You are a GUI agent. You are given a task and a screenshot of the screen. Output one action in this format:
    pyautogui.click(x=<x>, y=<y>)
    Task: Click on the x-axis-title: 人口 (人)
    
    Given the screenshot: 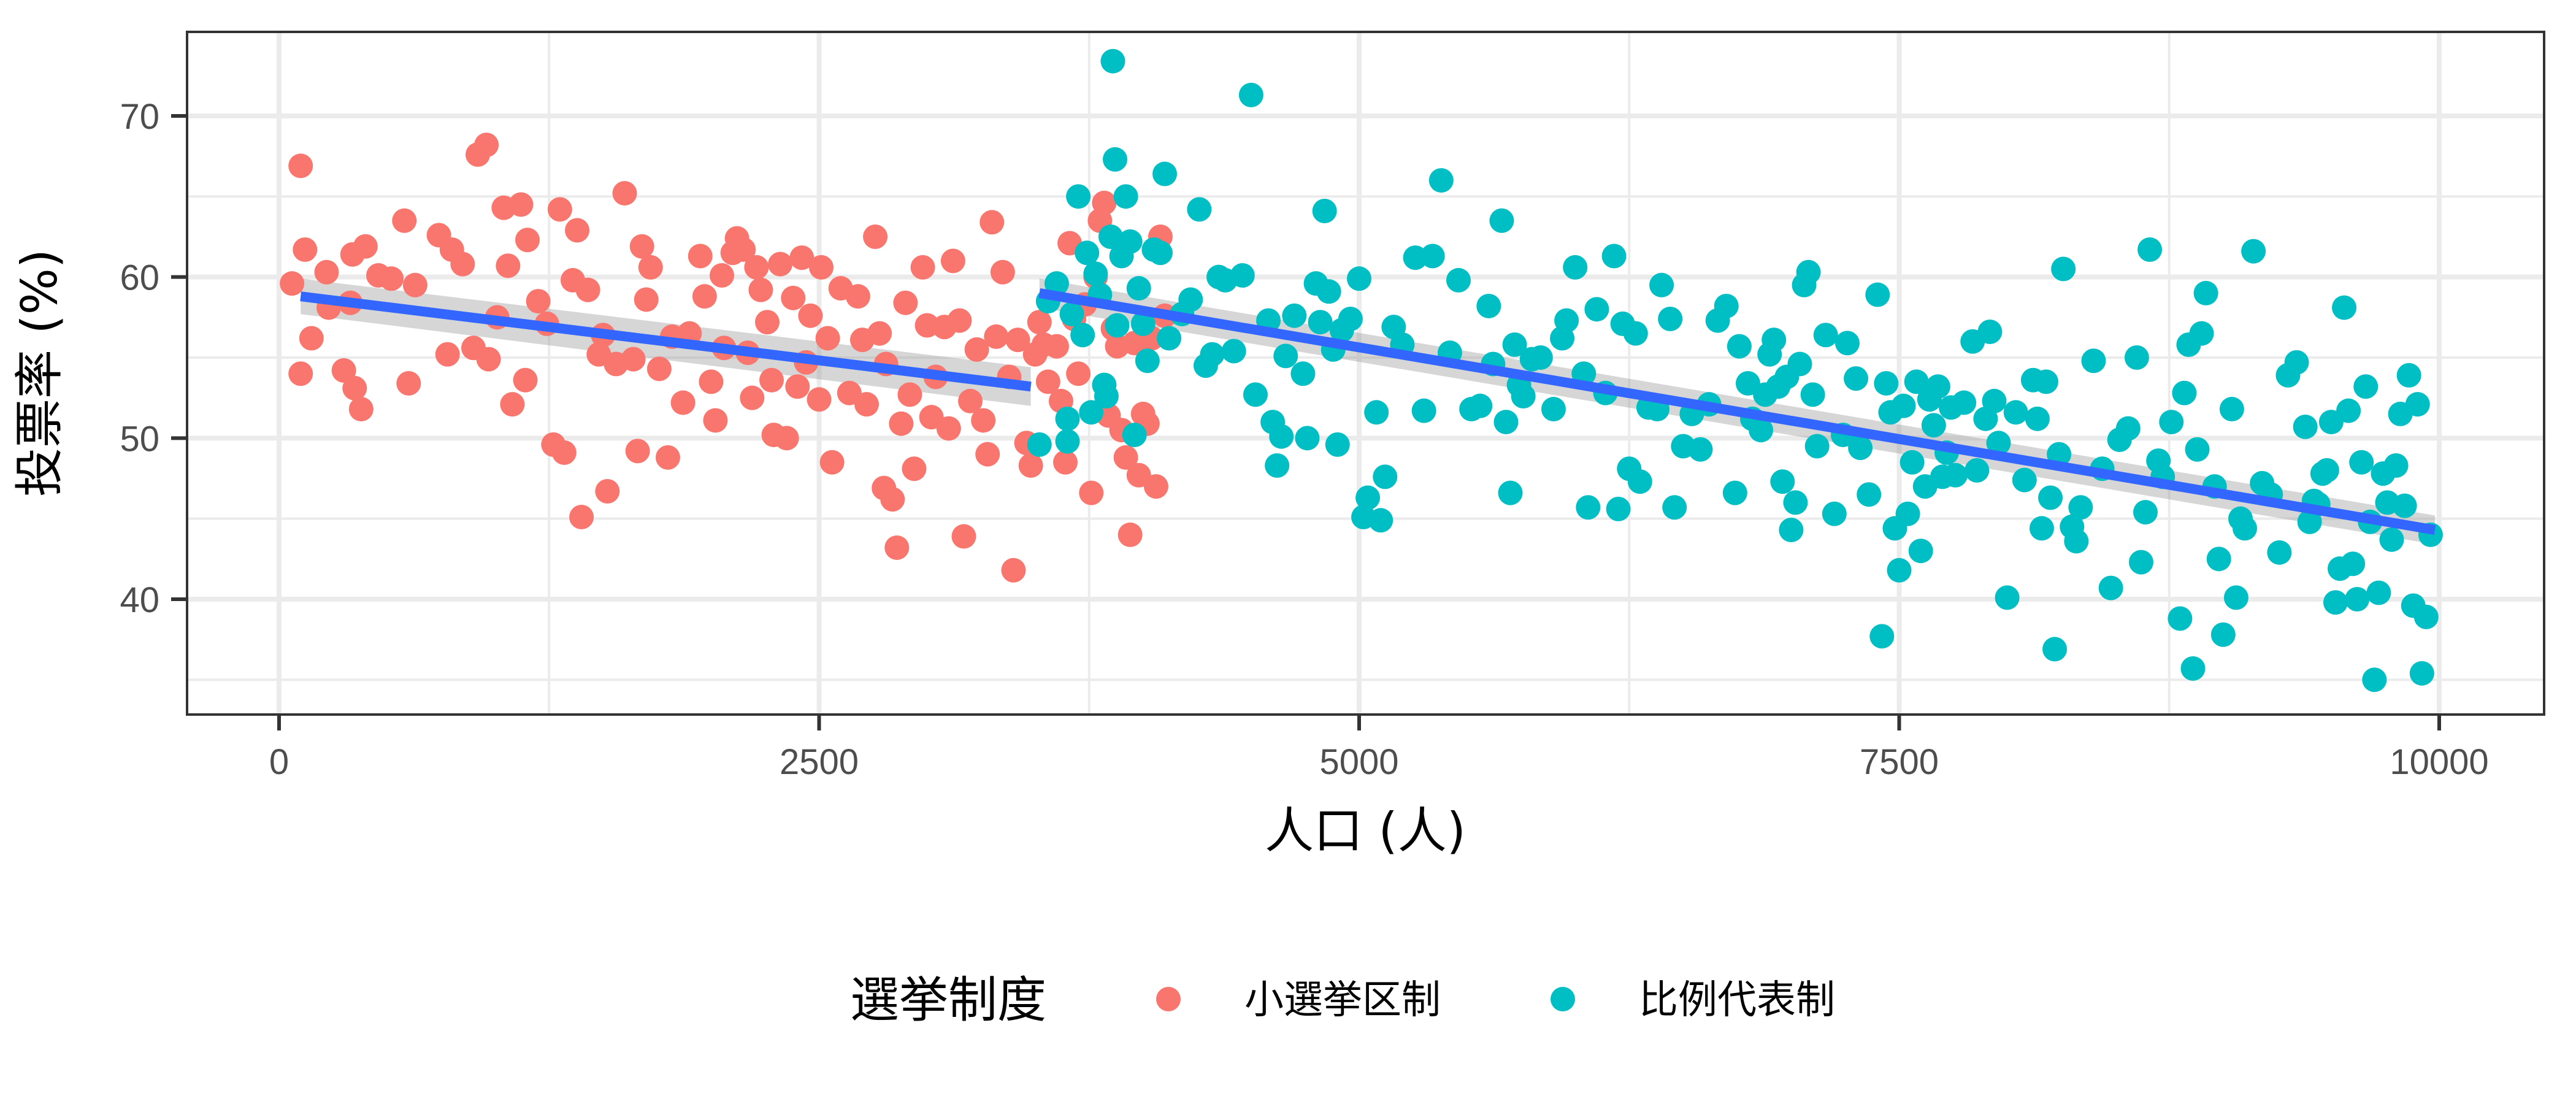 What is the action you would take?
    pyautogui.click(x=1365, y=830)
    